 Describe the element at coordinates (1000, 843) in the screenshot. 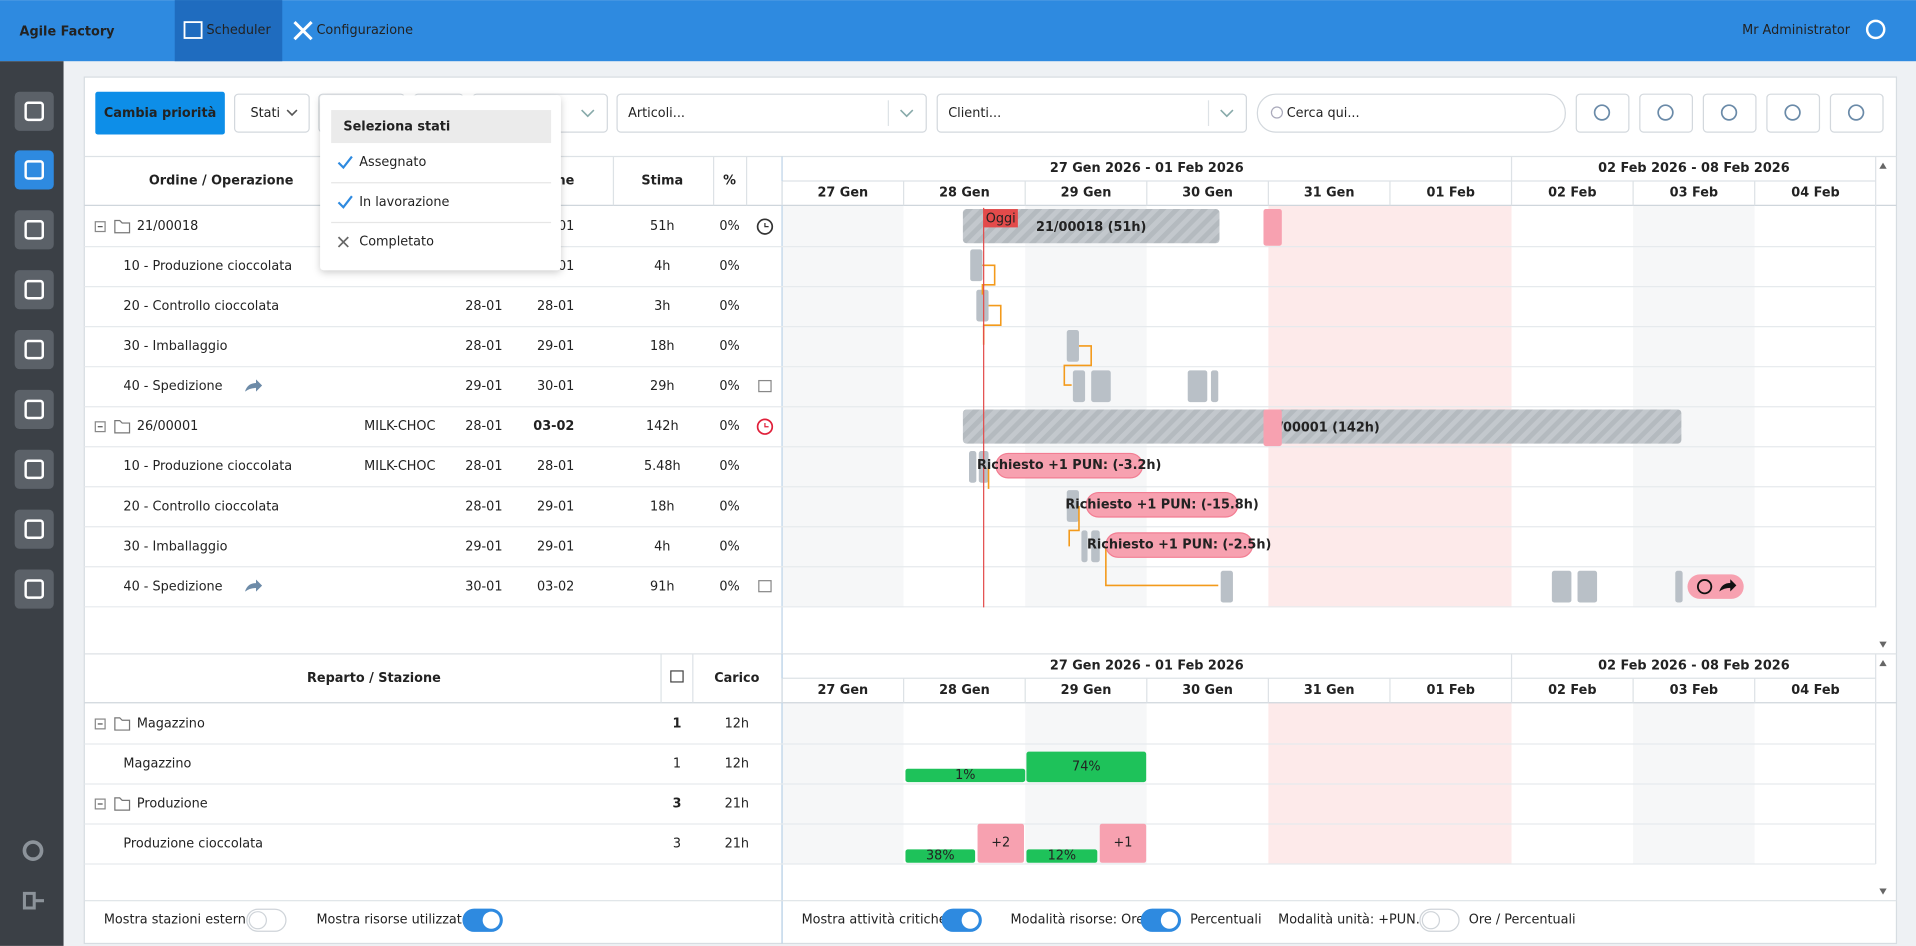

I see `load-label: +2` at that location.